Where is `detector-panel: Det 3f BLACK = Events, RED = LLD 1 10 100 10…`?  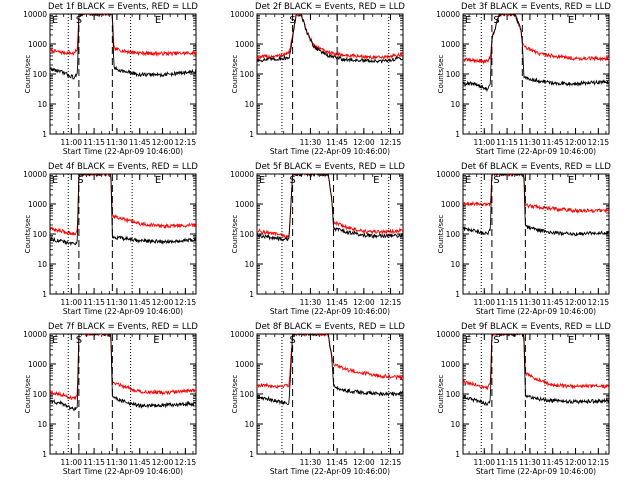
detector-panel: Det 3f BLACK = Events, RED = LLD 1 10 100 10… is located at coordinates (523, 79).